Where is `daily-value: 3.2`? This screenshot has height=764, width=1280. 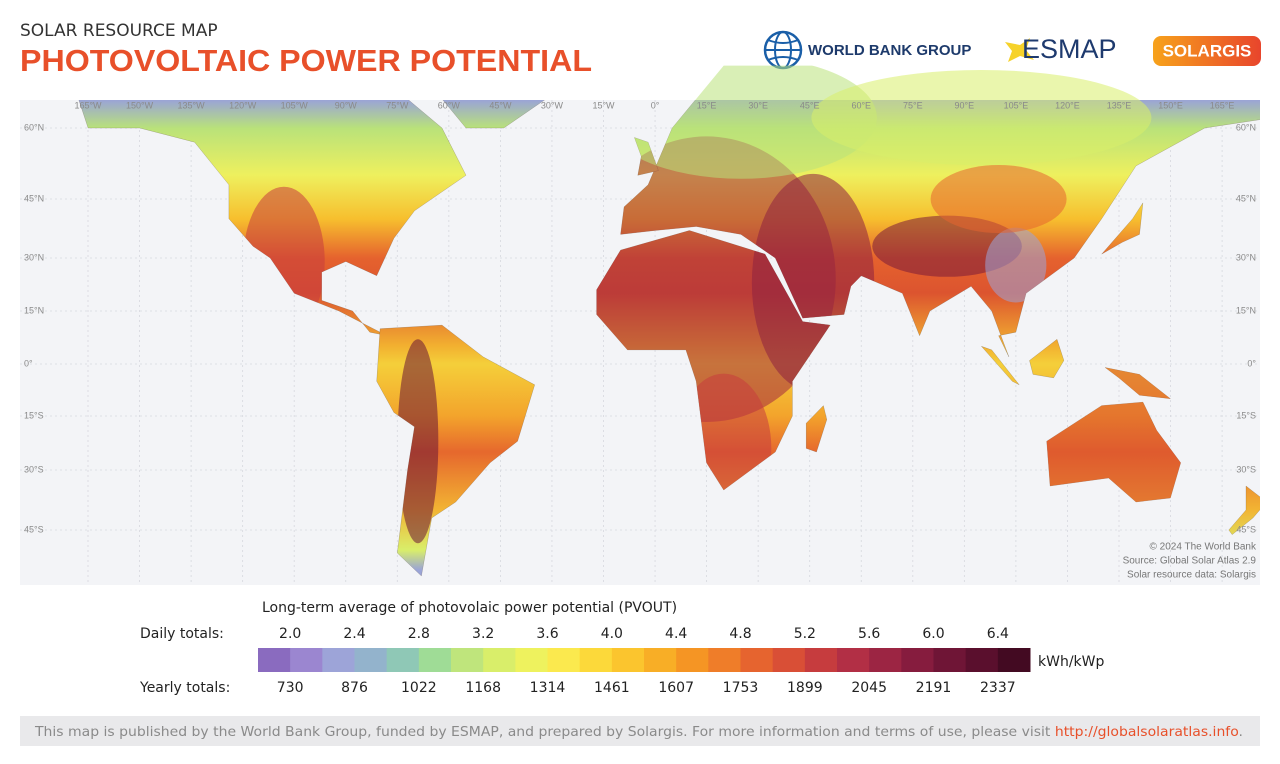 daily-value: 3.2 is located at coordinates (483, 634).